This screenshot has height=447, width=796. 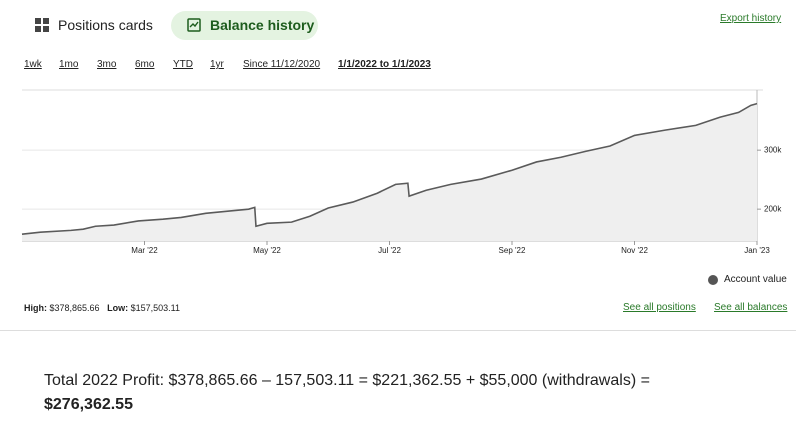 I want to click on legend-swatch, so click(x=713, y=280).